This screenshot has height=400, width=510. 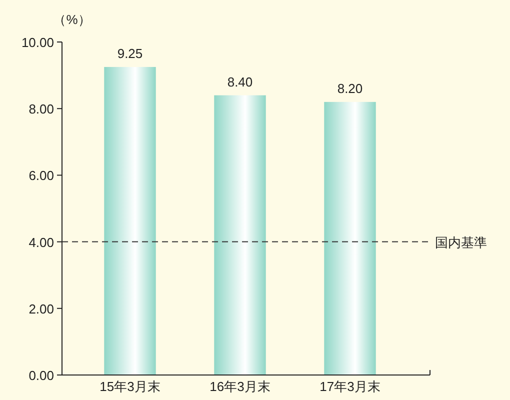 I want to click on y-tick-label: 0.00, so click(x=41, y=375).